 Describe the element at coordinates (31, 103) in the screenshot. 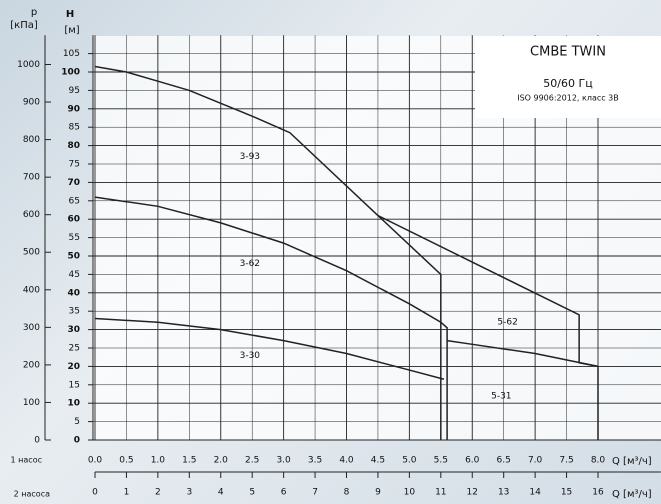

I see `y2-tick-label: 900` at that location.